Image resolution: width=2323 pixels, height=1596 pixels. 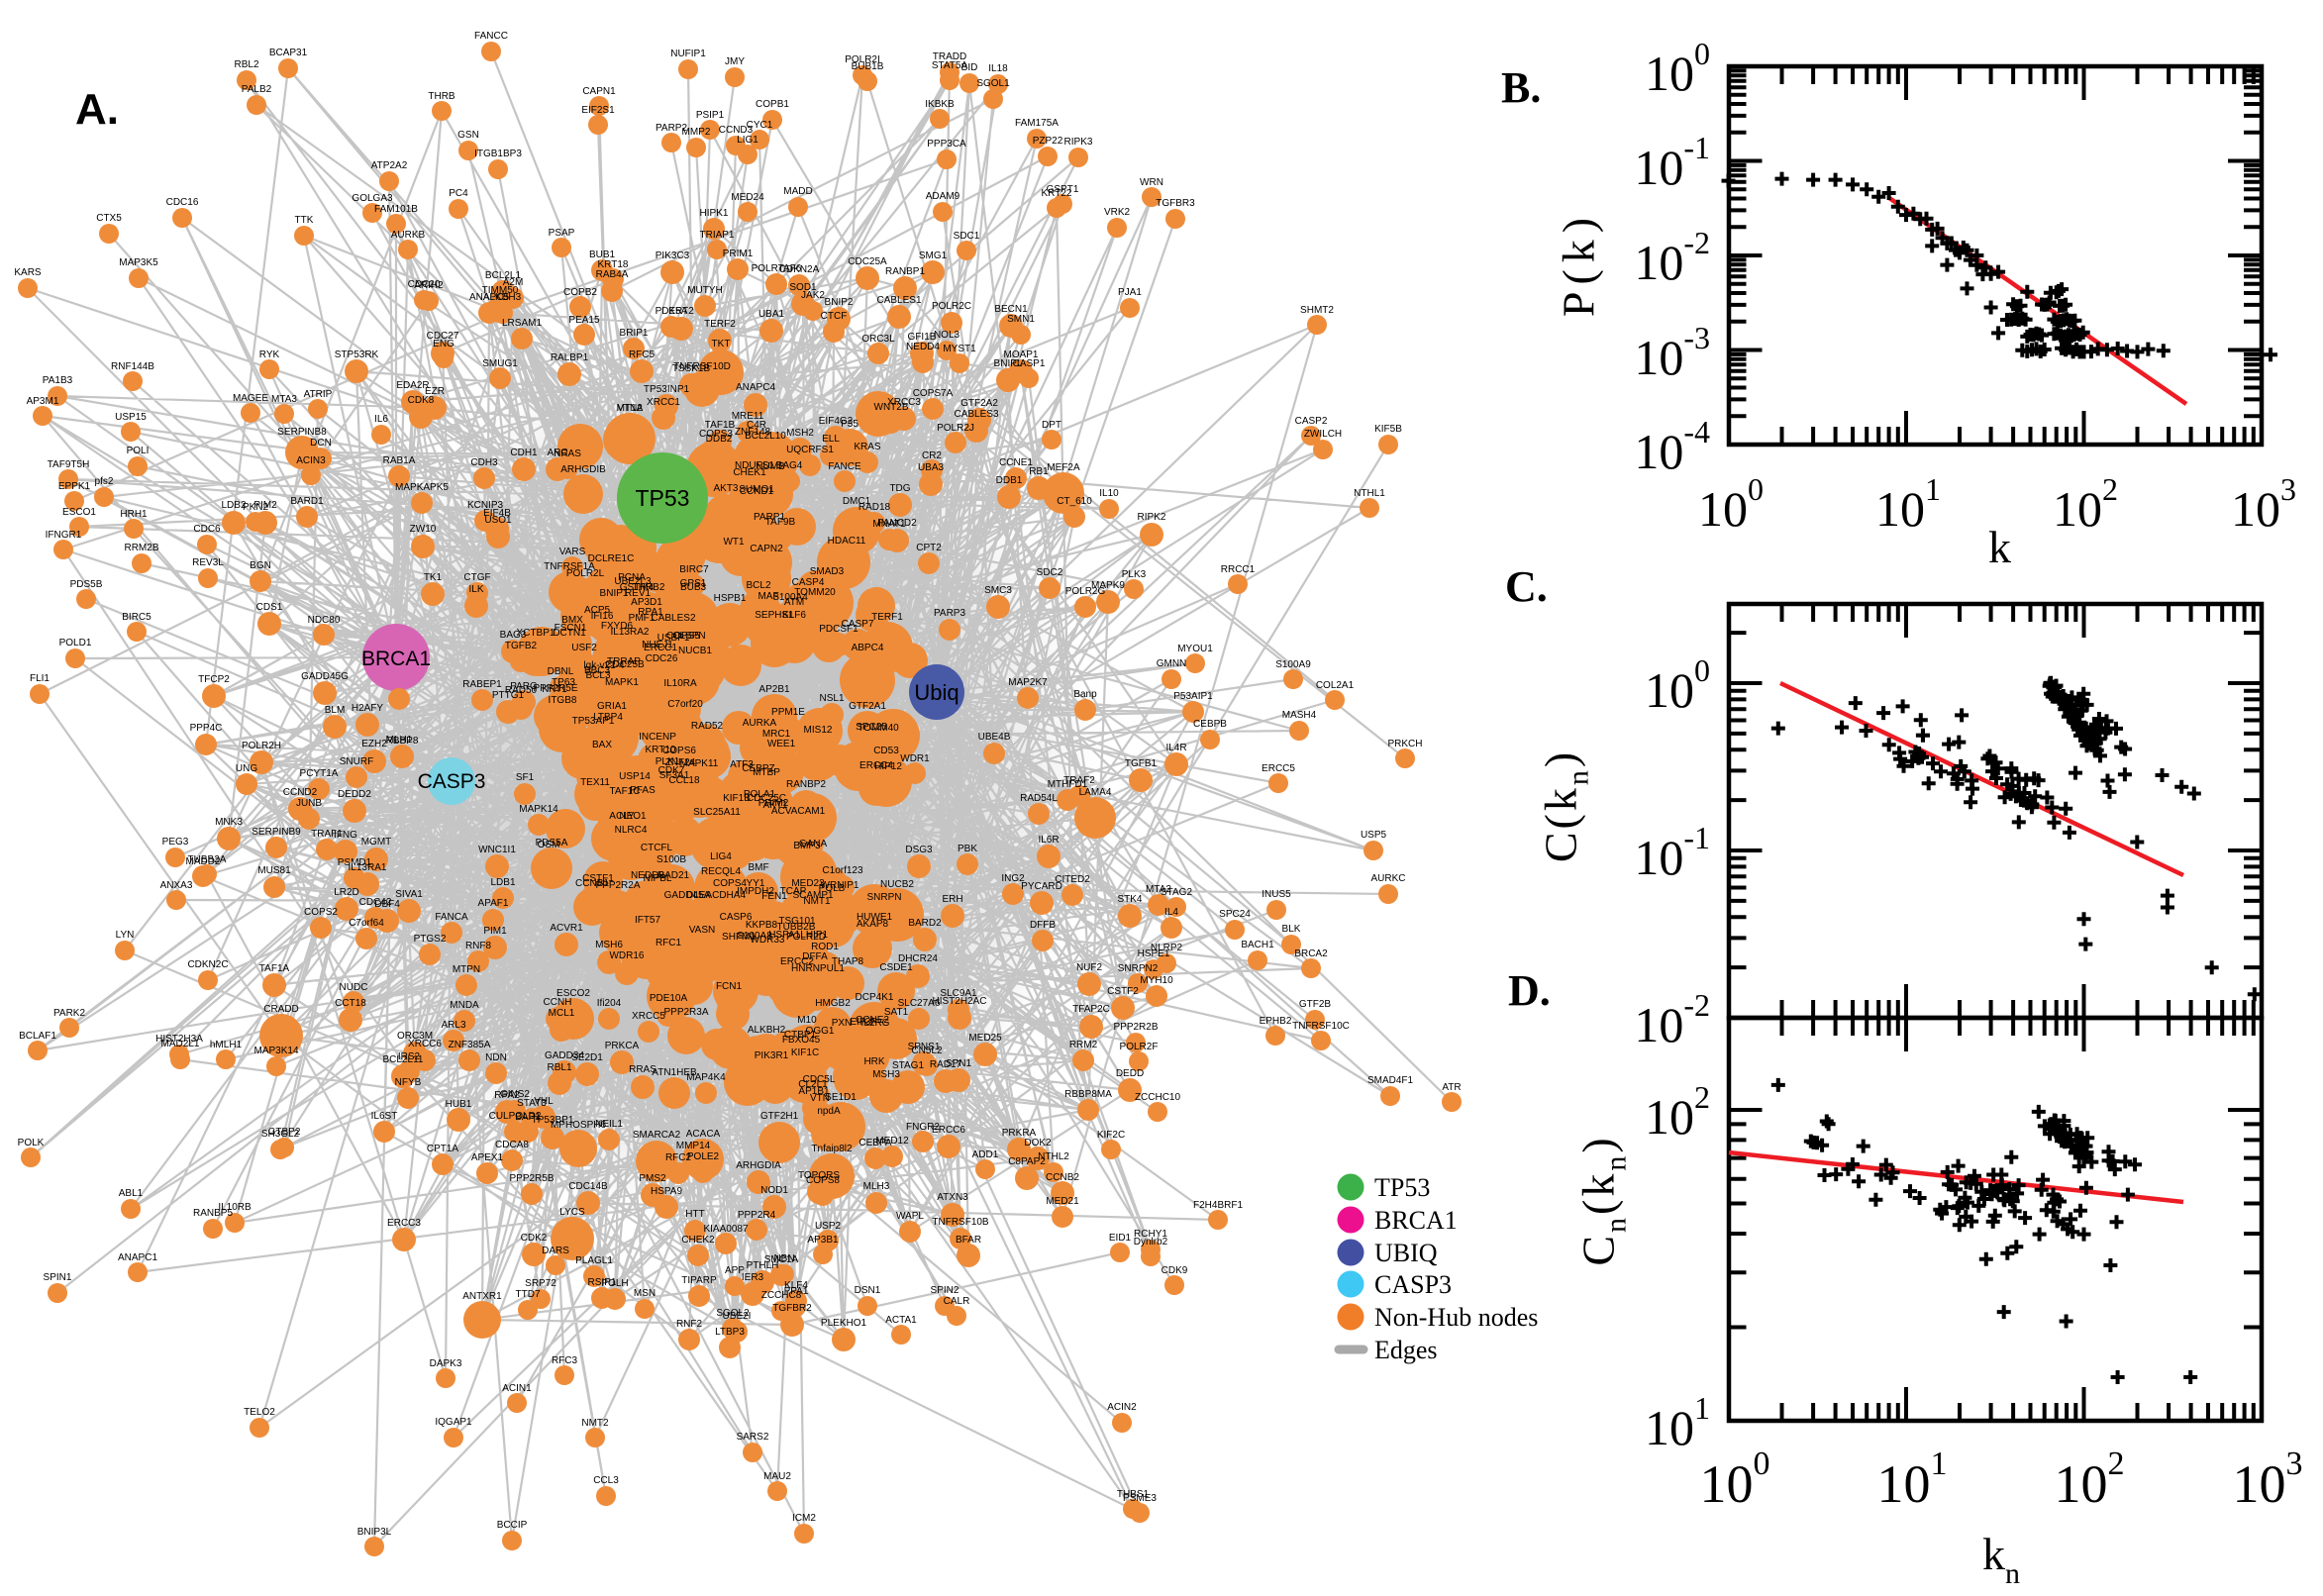 What do you see at coordinates (1218, 1205) in the screenshot?
I see `svg-text: F2H4BRF1` at bounding box center [1218, 1205].